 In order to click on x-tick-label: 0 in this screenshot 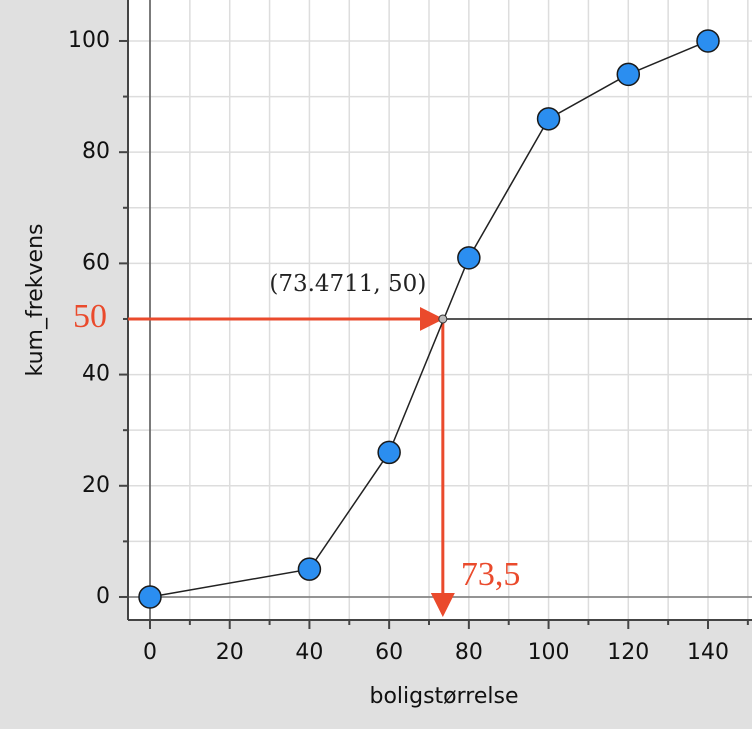, I will do `click(150, 652)`.